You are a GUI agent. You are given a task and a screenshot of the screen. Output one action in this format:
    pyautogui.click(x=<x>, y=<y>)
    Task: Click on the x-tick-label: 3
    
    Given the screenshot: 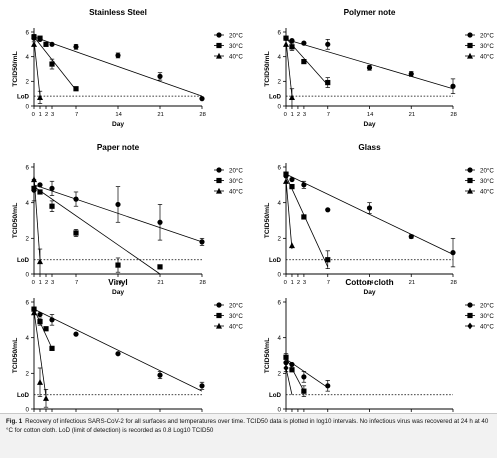 What is the action you would take?
    pyautogui.click(x=304, y=283)
    